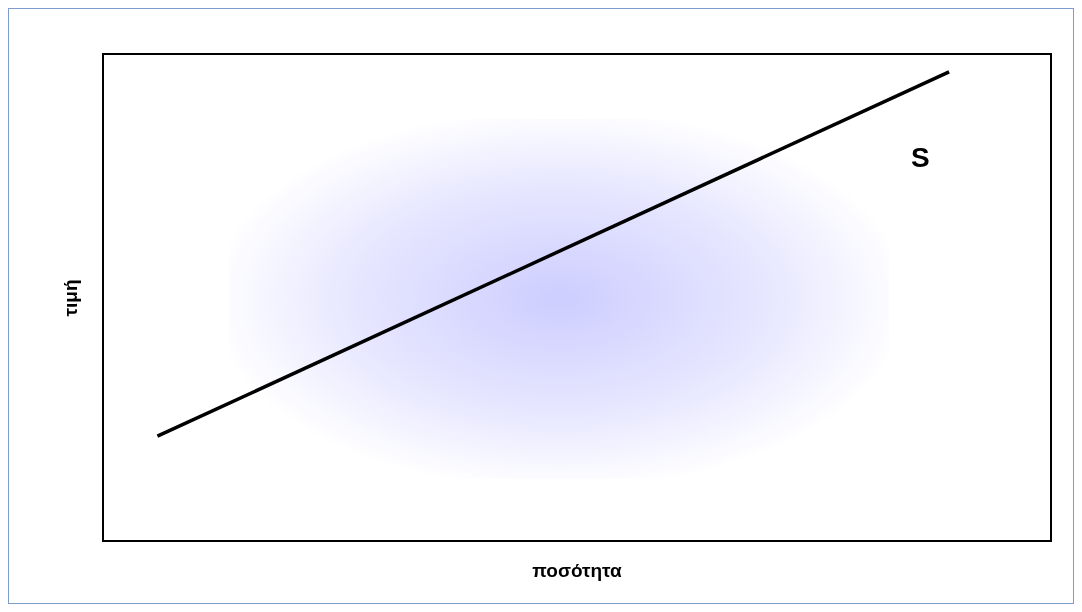  What do you see at coordinates (577, 571) in the screenshot?
I see `x-axis-title: ποσότητα` at bounding box center [577, 571].